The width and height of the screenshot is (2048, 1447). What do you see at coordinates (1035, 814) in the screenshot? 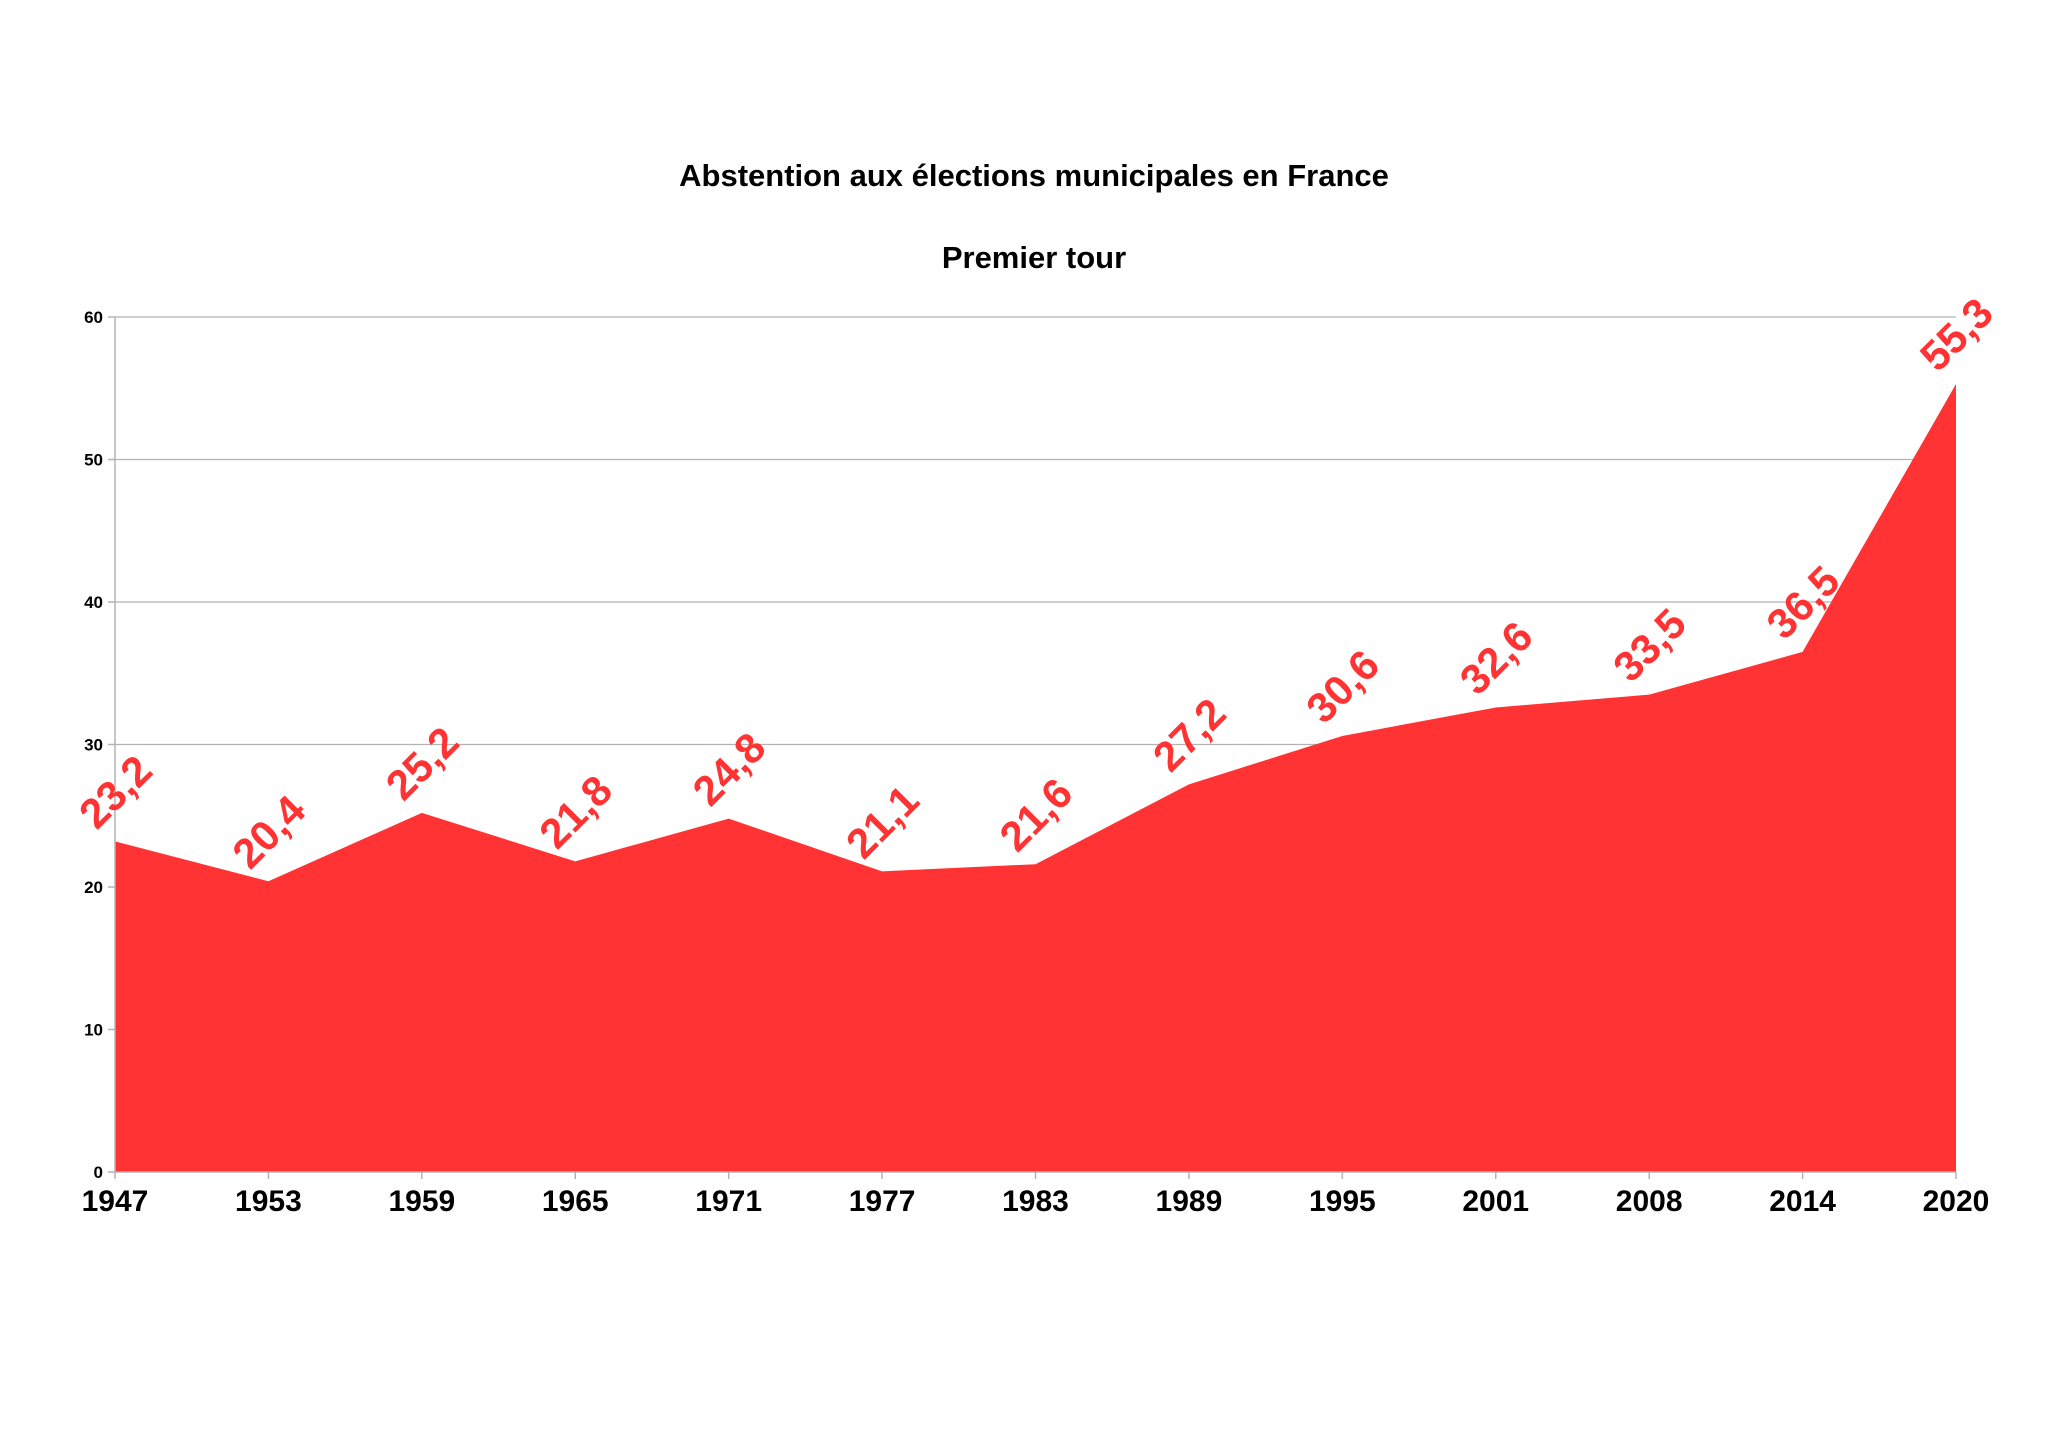
I see `data-label: 21,6` at bounding box center [1035, 814].